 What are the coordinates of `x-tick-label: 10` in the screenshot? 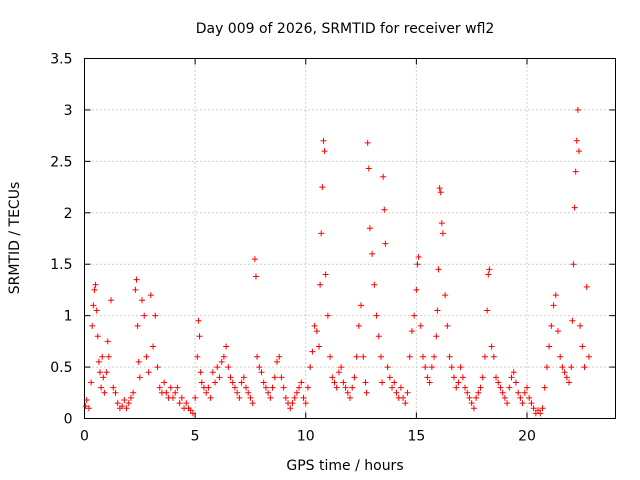 It's located at (306, 437).